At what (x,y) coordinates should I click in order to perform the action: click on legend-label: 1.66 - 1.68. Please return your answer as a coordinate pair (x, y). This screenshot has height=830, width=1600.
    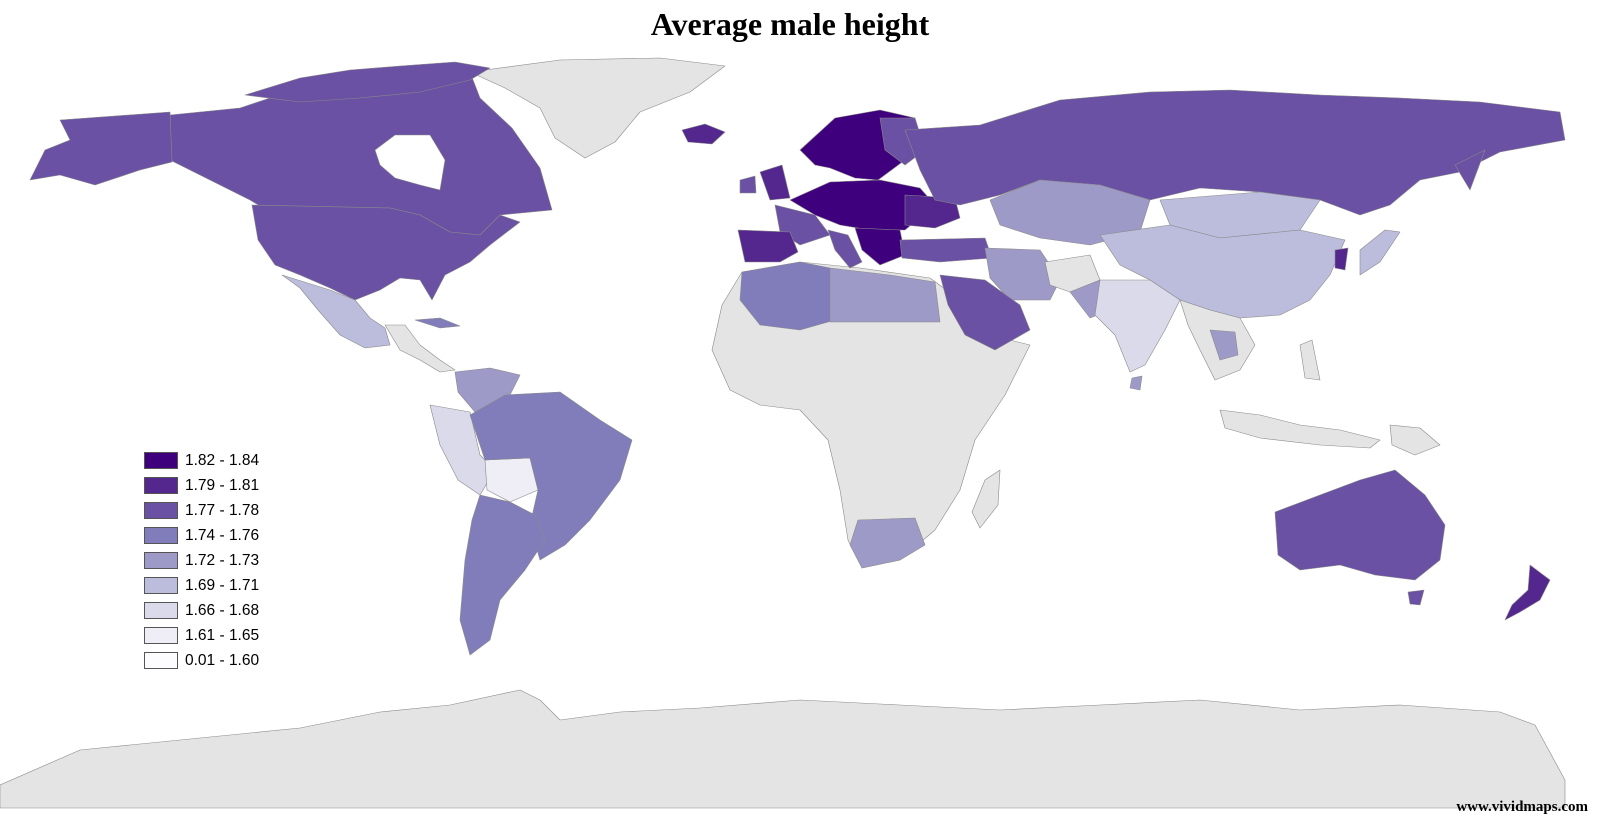
    Looking at the image, I should click on (222, 610).